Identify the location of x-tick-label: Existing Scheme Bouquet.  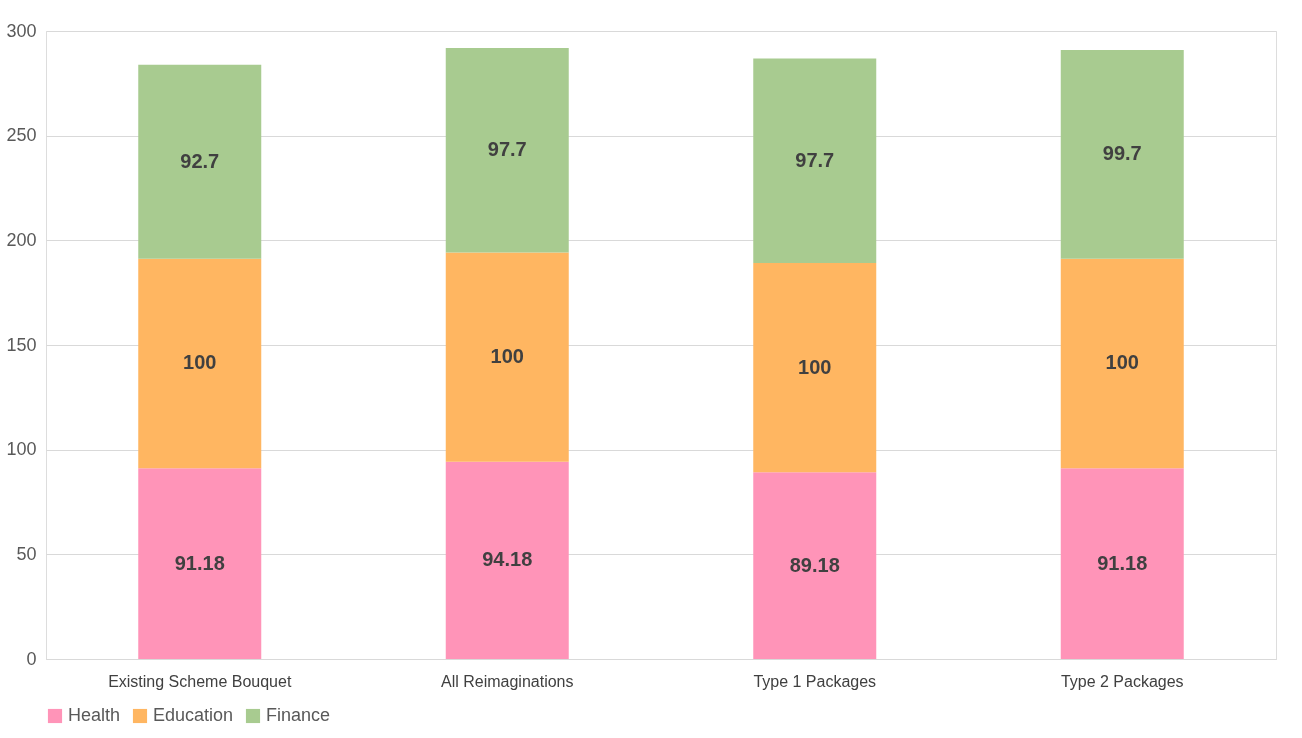
(200, 681).